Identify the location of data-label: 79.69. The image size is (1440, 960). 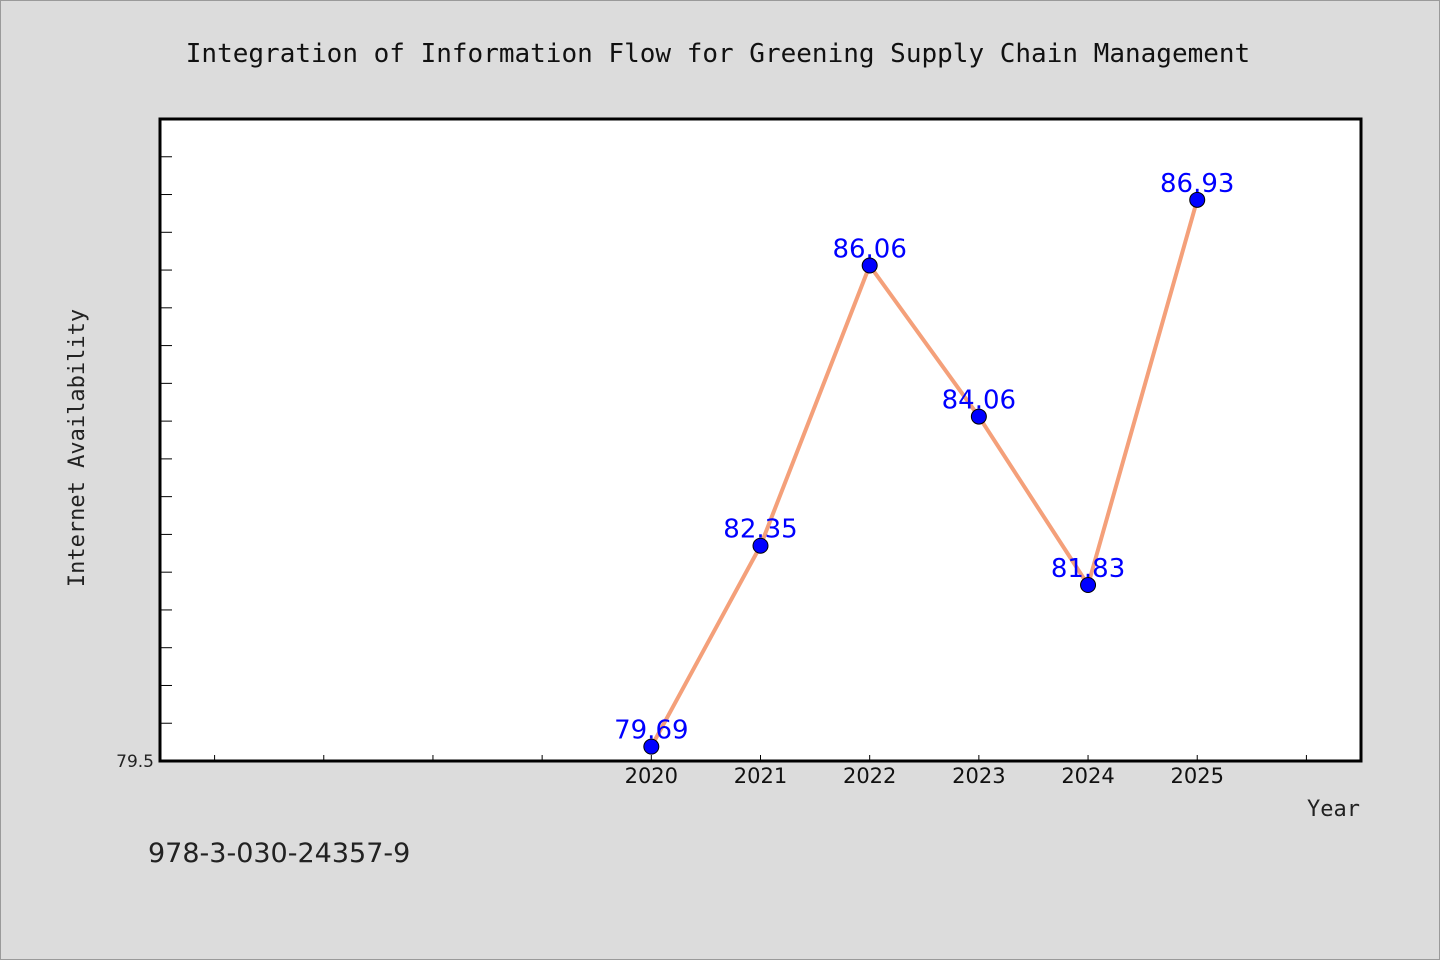
(651, 731).